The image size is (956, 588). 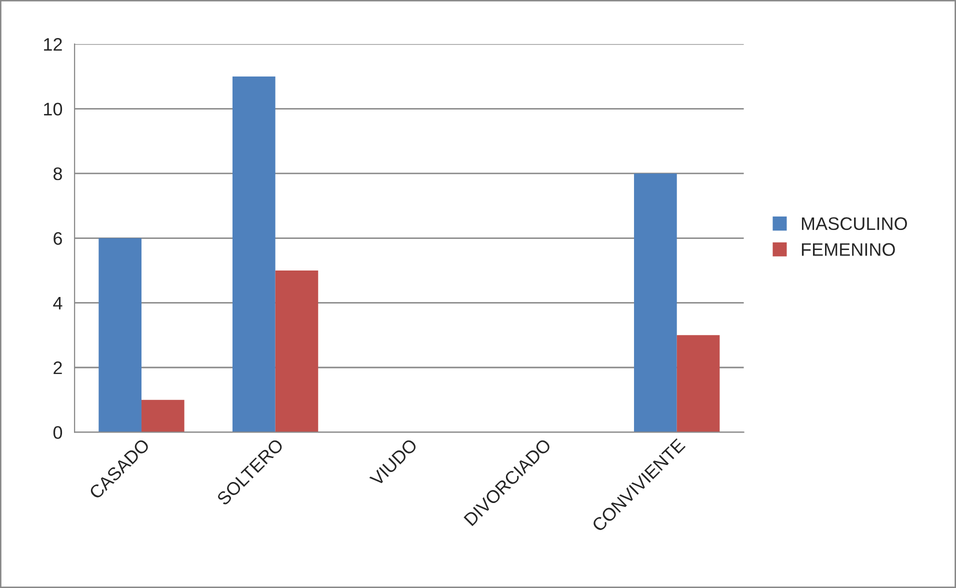 I want to click on legend-label: MASCULINO, so click(x=854, y=223).